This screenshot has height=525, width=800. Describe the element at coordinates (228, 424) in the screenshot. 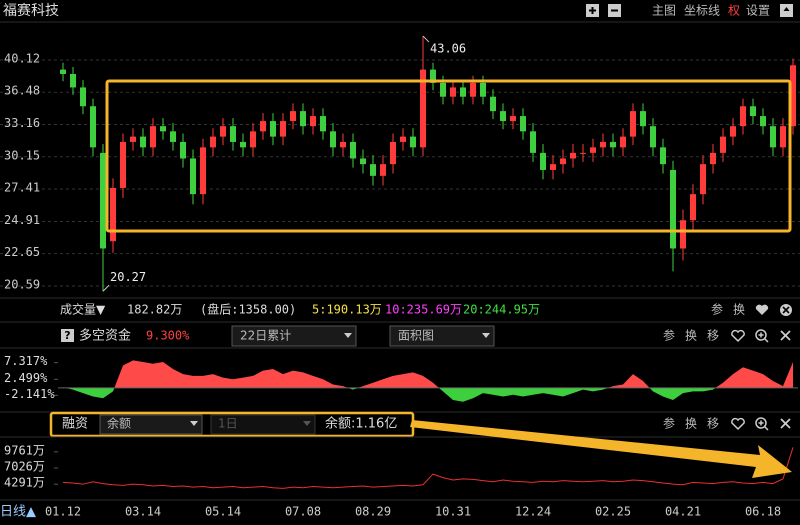

I see `span-text: 1日` at that location.